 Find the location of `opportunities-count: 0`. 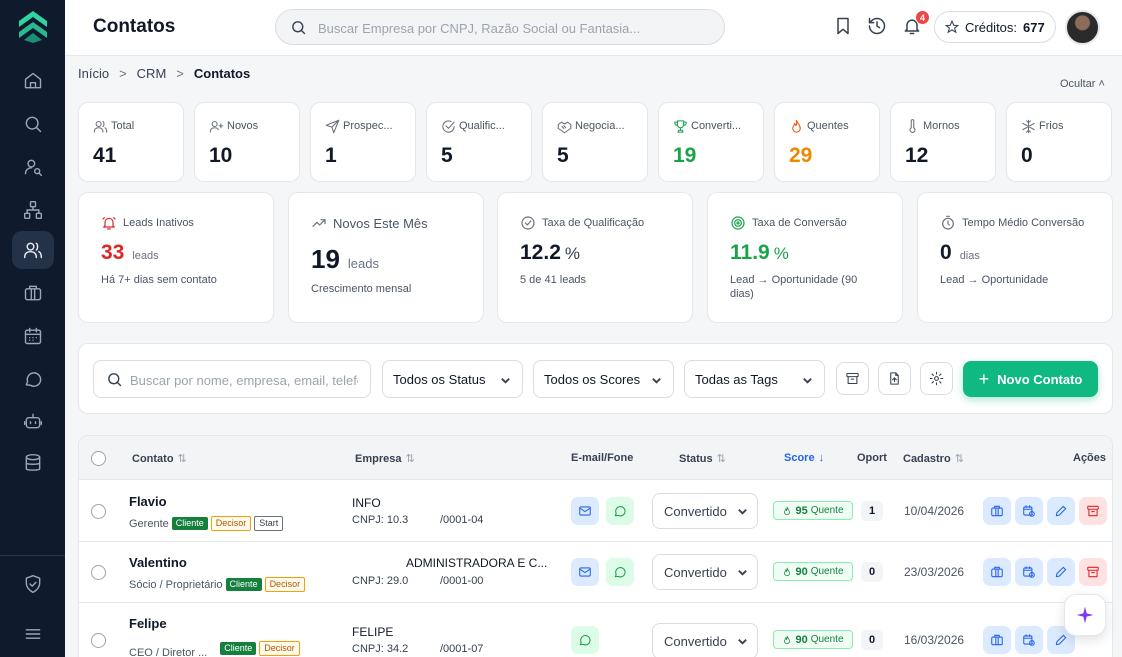

opportunities-count: 0 is located at coordinates (872, 572).